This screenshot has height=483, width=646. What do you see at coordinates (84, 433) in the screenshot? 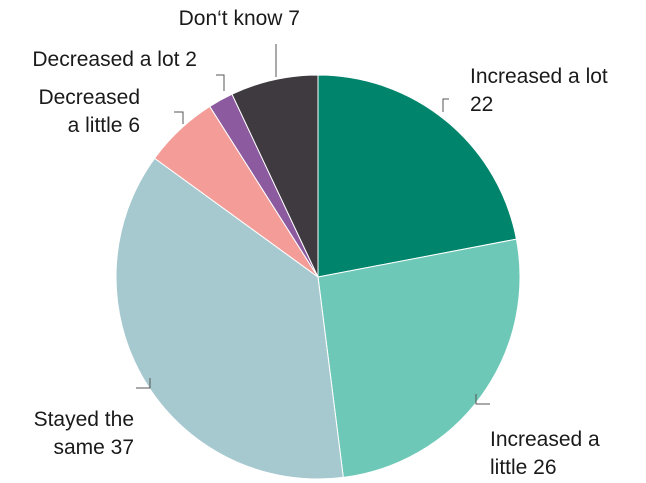
I see `slice-label-2: Stayed the same 37` at bounding box center [84, 433].